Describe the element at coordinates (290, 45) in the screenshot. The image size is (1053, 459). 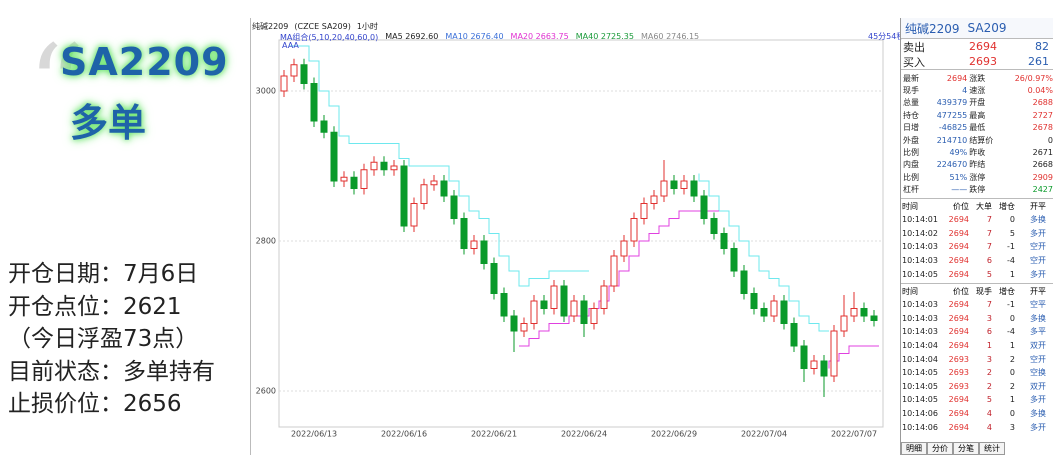
I see `tag: AAA` at that location.